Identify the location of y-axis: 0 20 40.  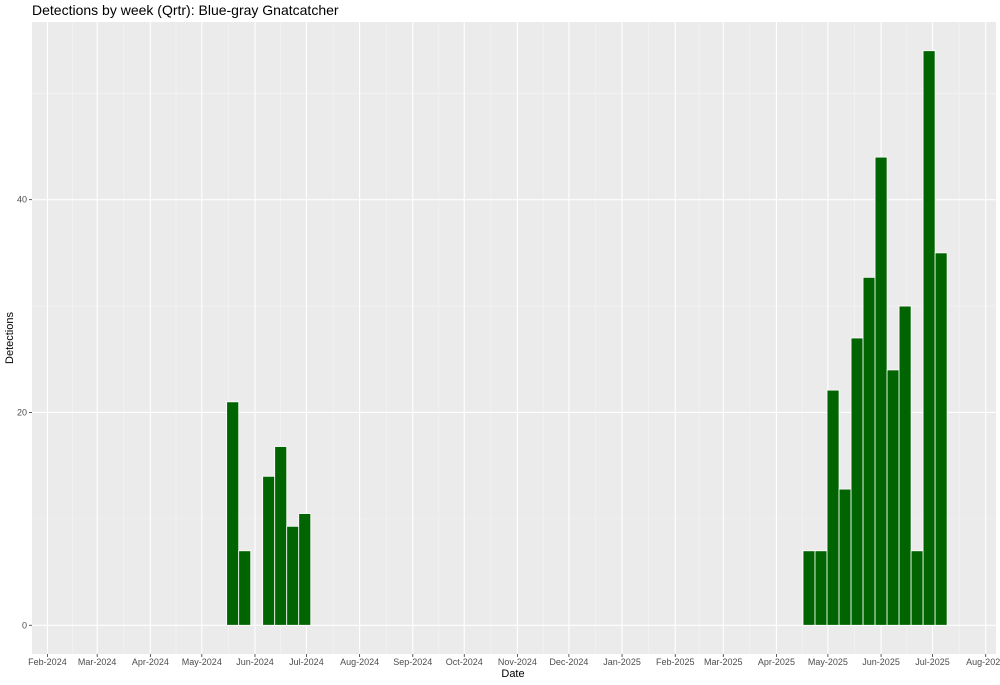
(24, 412).